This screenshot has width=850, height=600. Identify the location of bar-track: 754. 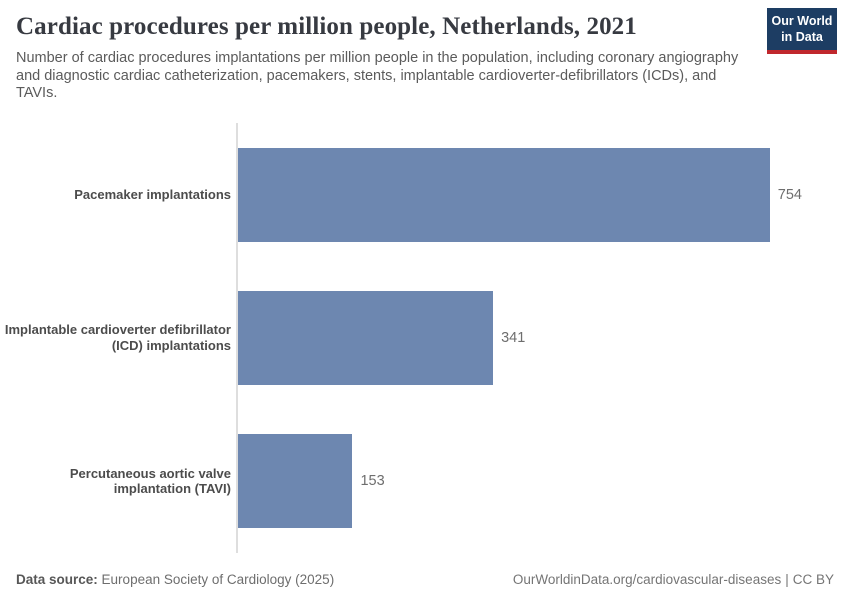
(520, 194).